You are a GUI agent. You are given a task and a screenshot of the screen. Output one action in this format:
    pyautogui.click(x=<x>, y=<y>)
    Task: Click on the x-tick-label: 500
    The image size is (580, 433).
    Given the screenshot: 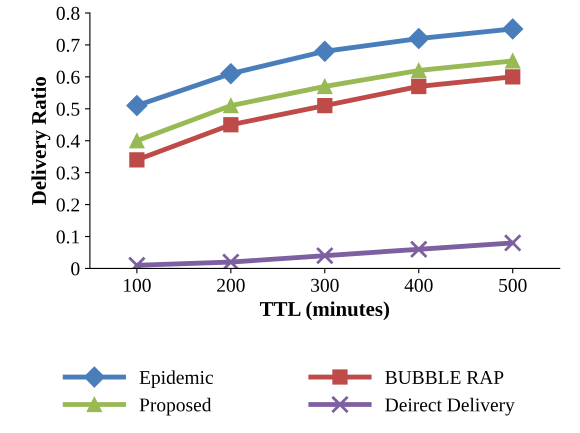 What is the action you would take?
    pyautogui.click(x=513, y=285)
    